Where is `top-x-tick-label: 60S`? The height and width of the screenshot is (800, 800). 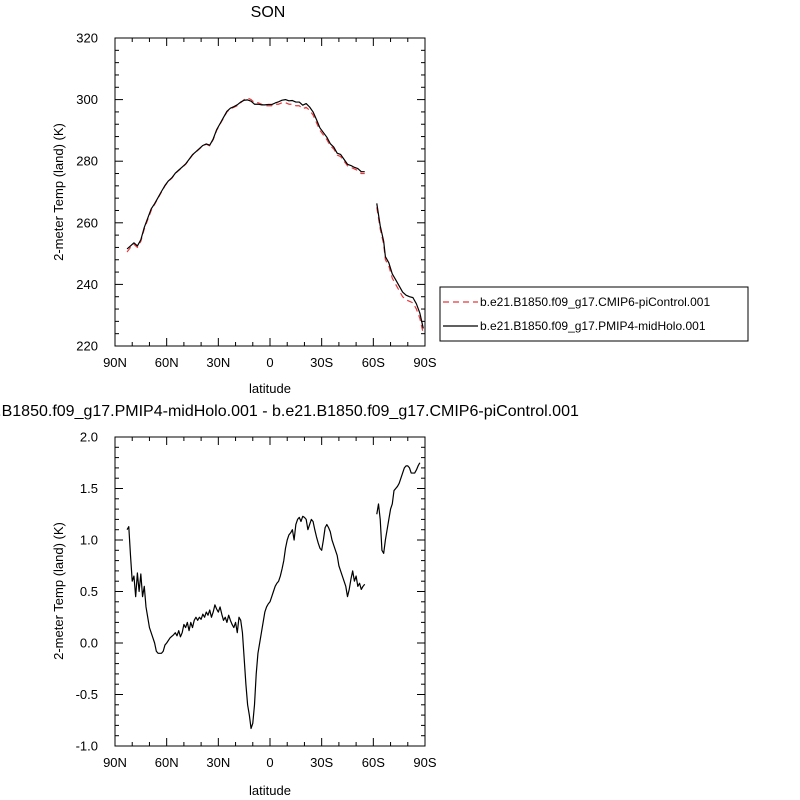
top-x-tick-label: 60S is located at coordinates (373, 362).